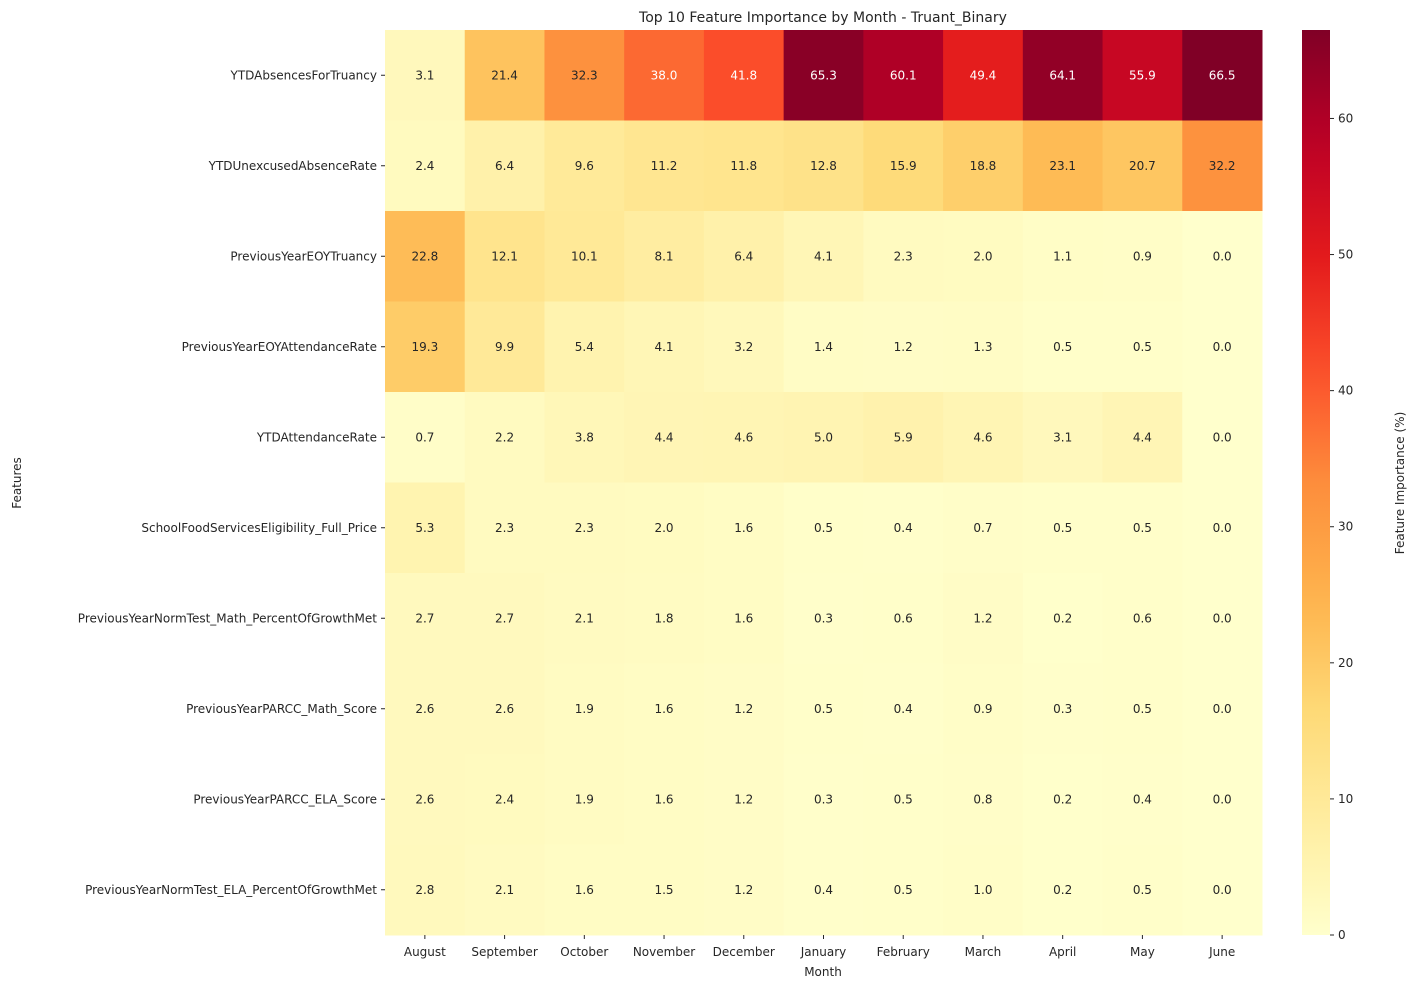 The width and height of the screenshot is (1417, 989). I want to click on cell-value-label: 2.7, so click(504, 618).